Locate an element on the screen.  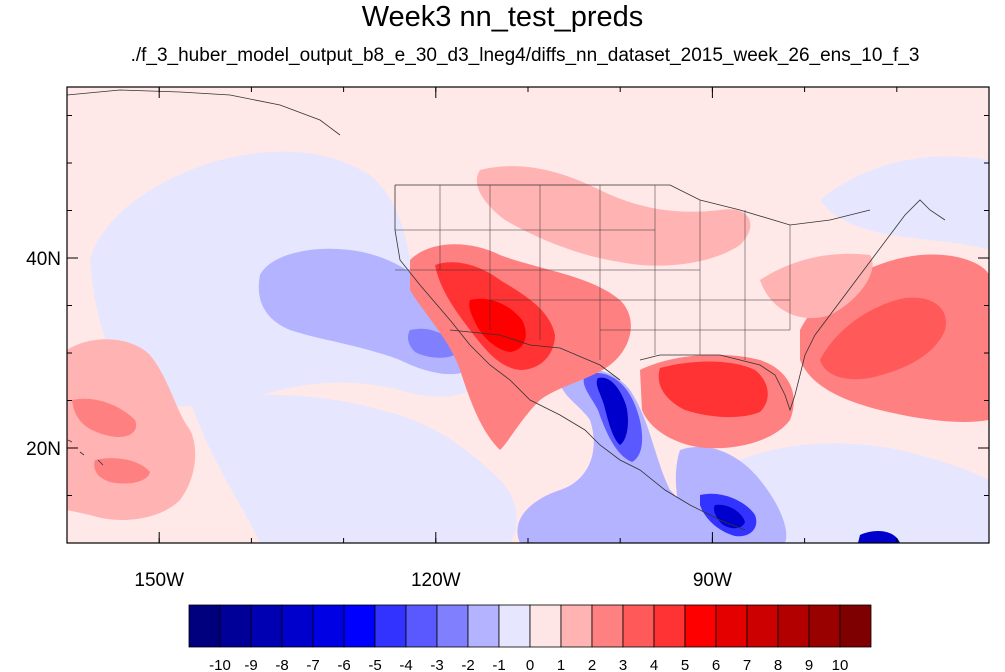
lon-tick-label: 120W is located at coordinates (436, 580).